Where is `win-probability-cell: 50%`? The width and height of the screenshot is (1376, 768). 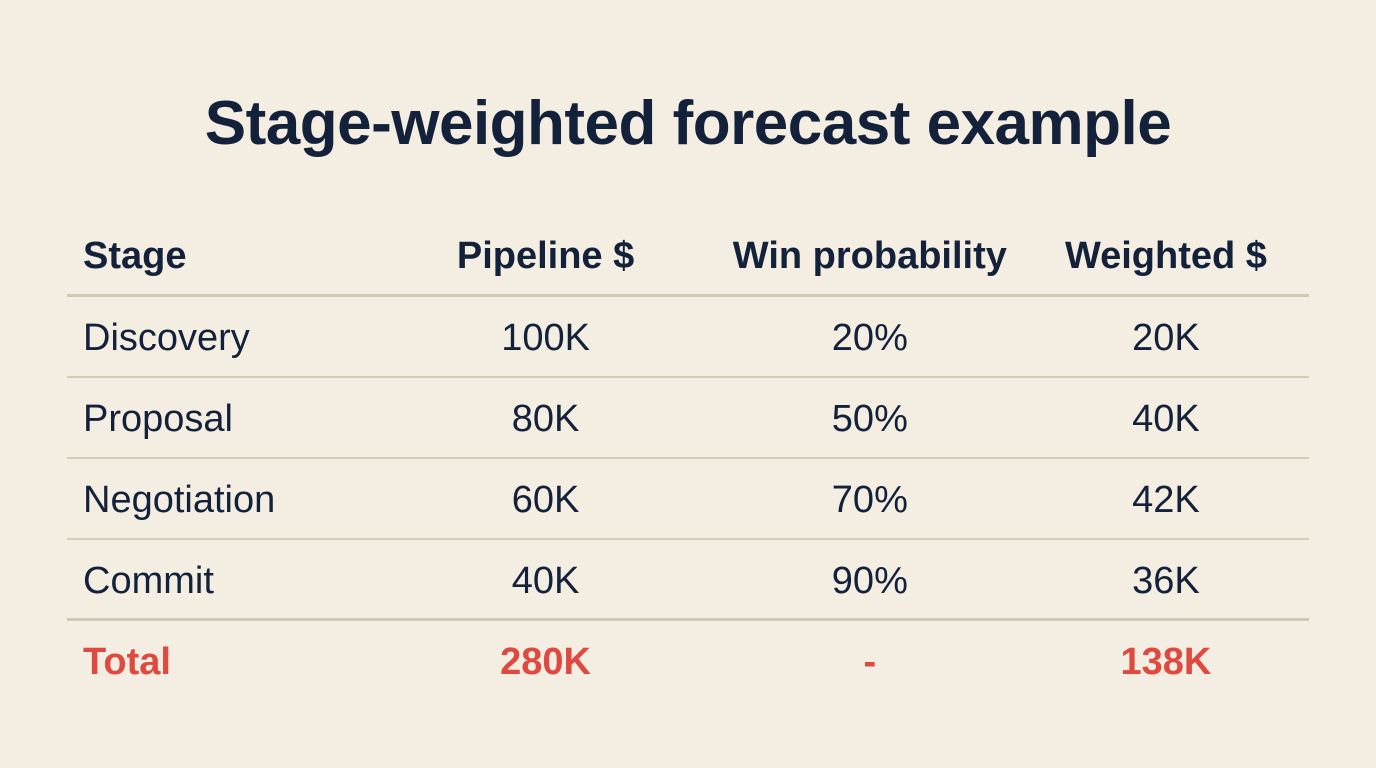 win-probability-cell: 50% is located at coordinates (869, 418).